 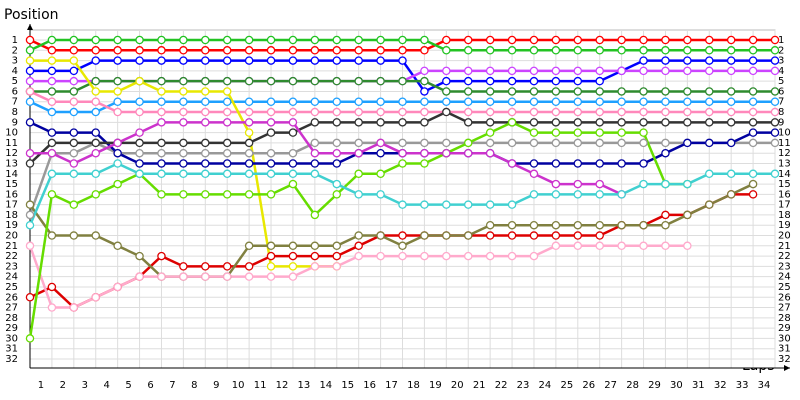 What do you see at coordinates (11, 266) in the screenshot?
I see `y-tick-label: 23` at bounding box center [11, 266].